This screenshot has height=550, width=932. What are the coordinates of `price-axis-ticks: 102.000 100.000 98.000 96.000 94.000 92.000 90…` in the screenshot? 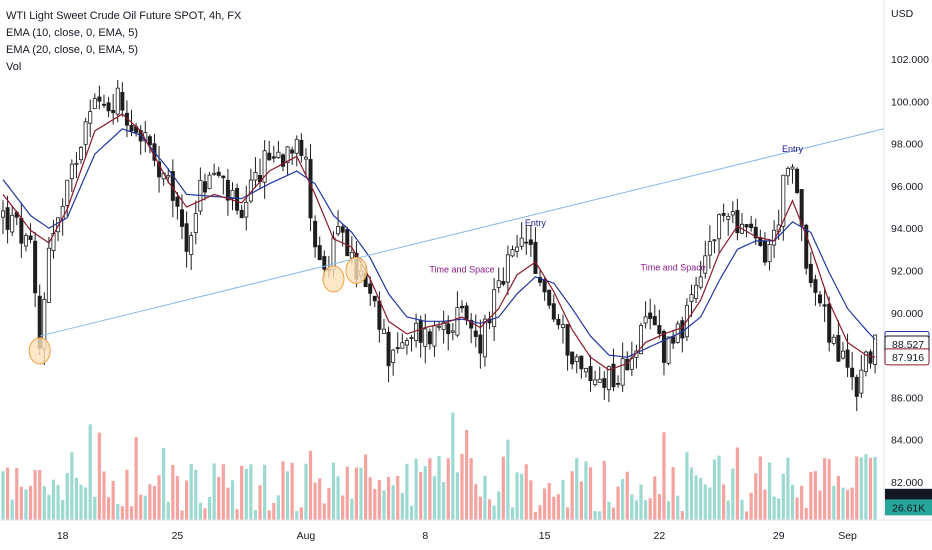 It's located at (910, 271).